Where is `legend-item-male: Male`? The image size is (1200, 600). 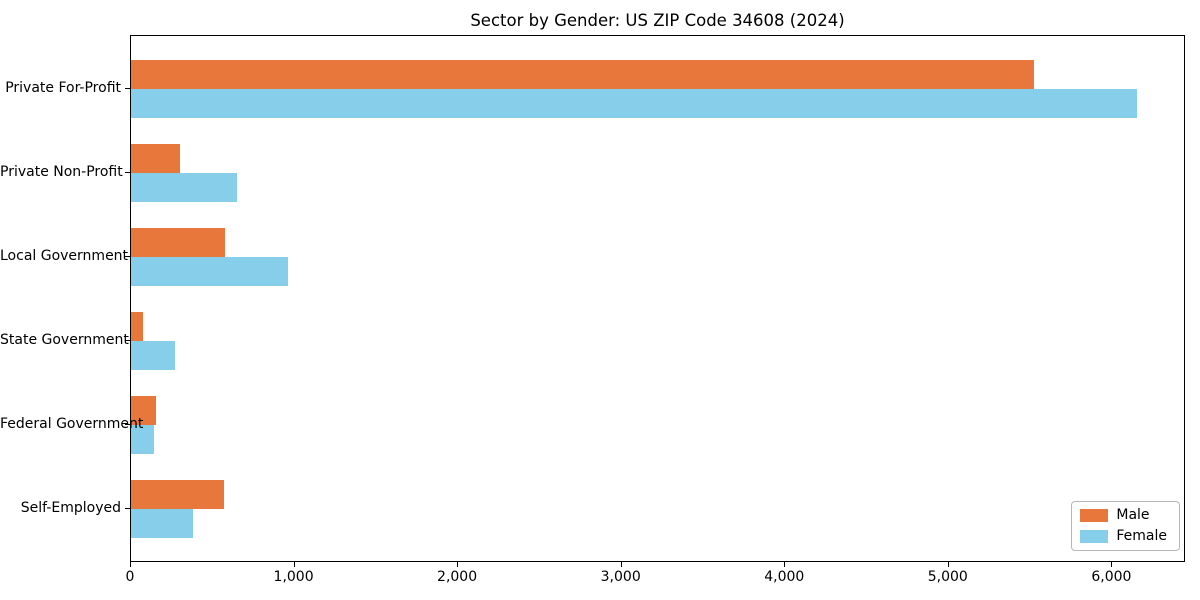
legend-item-male: Male is located at coordinates (1123, 515).